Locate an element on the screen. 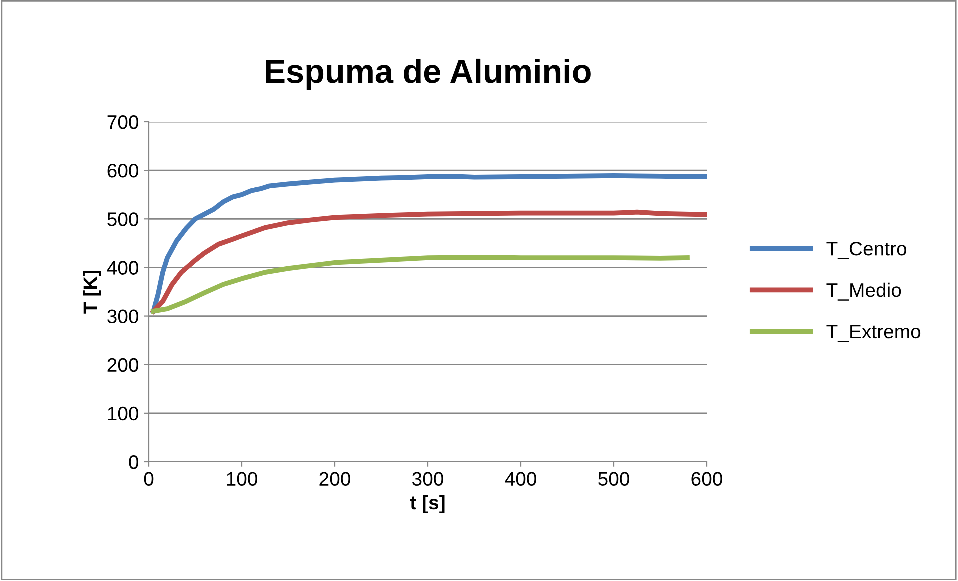  line-series is located at coordinates (420, 284).